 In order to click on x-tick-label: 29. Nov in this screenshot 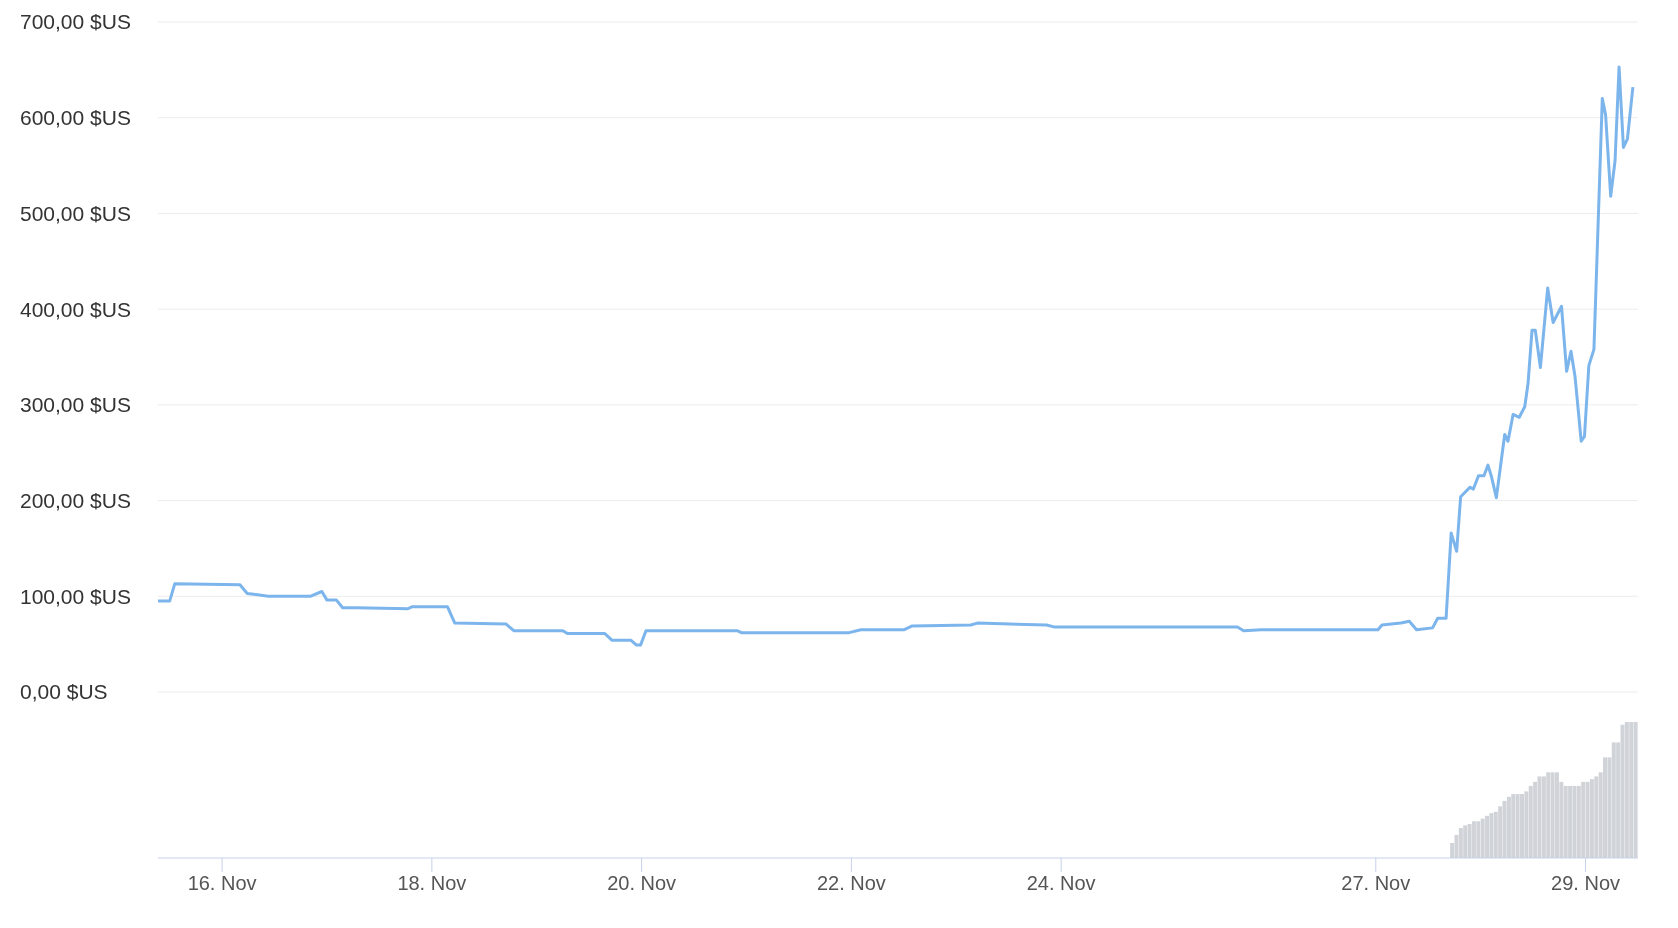, I will do `click(1586, 883)`.